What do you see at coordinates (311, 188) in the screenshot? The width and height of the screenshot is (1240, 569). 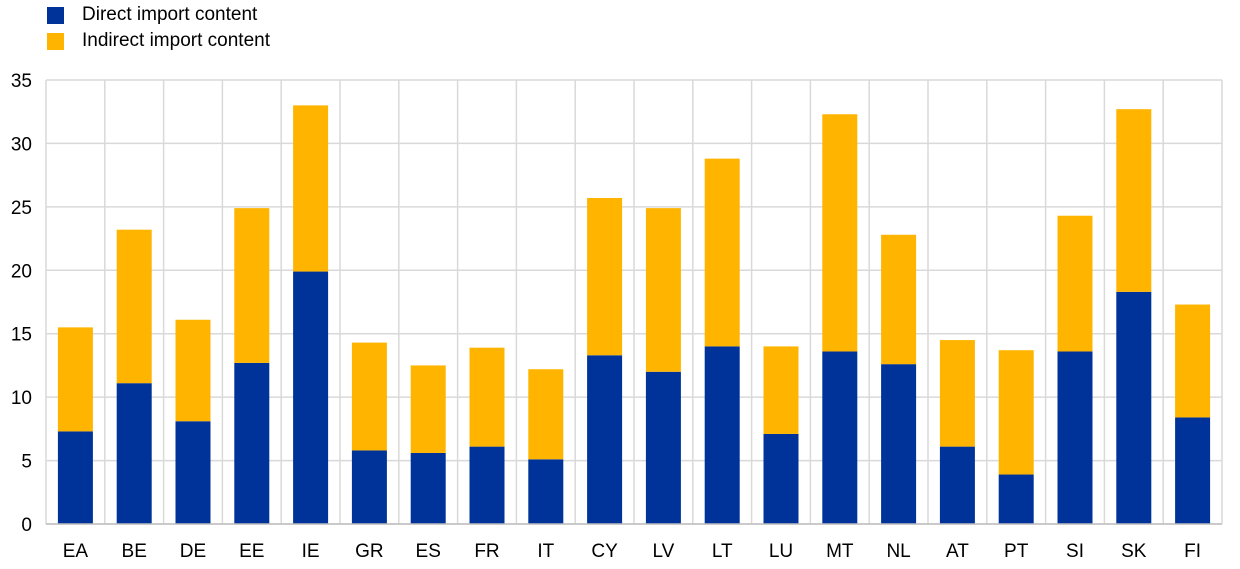 I see `bar-indirect-ie` at bounding box center [311, 188].